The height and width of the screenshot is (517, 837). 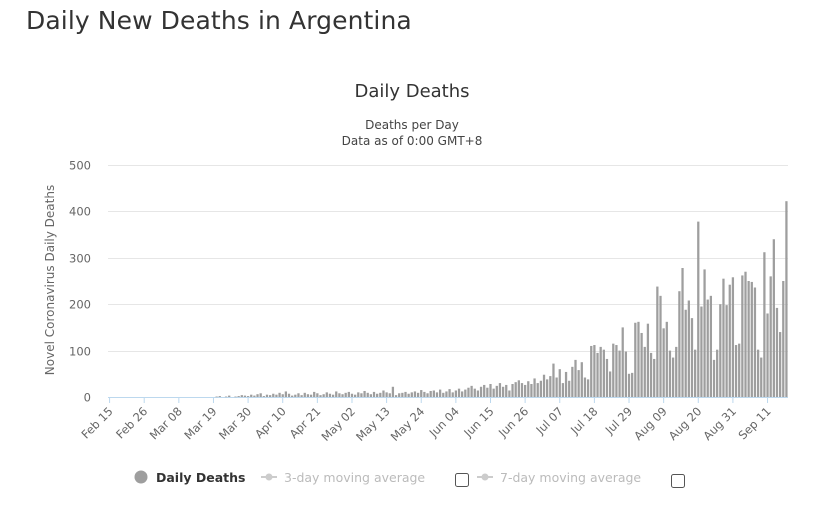 What do you see at coordinates (190, 477) in the screenshot?
I see `legend-item-daily-deaths: Daily Deaths` at bounding box center [190, 477].